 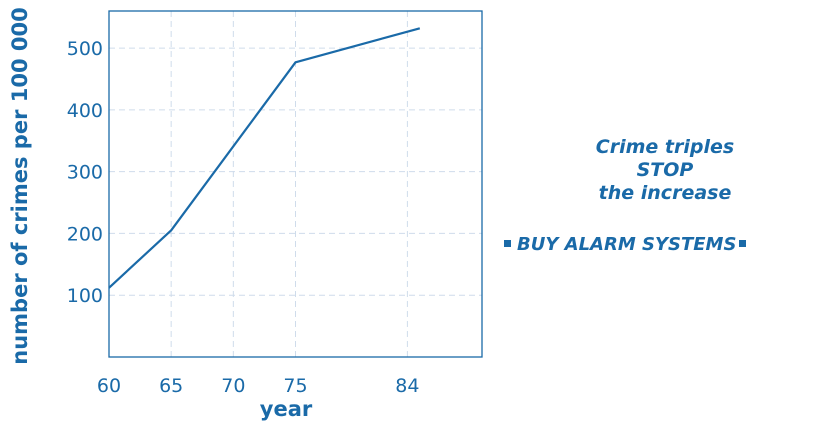 What do you see at coordinates (85, 173) in the screenshot?
I see `y-tick-label: 300` at bounding box center [85, 173].